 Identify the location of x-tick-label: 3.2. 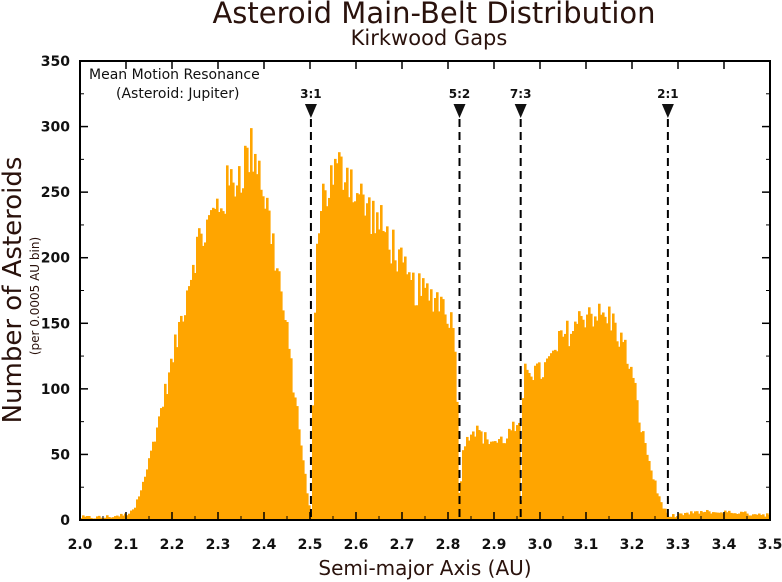
(632, 545).